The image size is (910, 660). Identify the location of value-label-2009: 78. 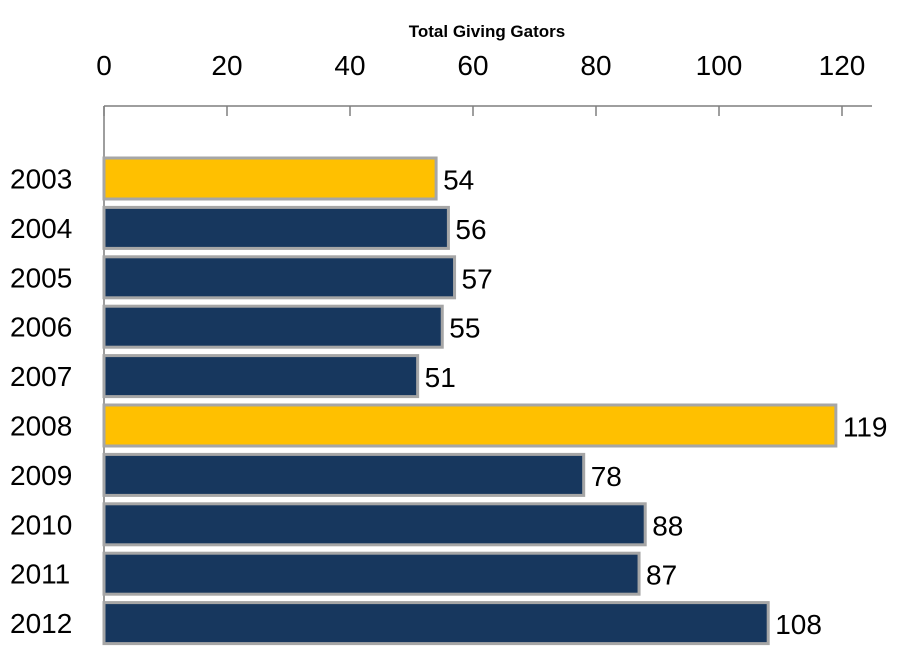
(606, 476).